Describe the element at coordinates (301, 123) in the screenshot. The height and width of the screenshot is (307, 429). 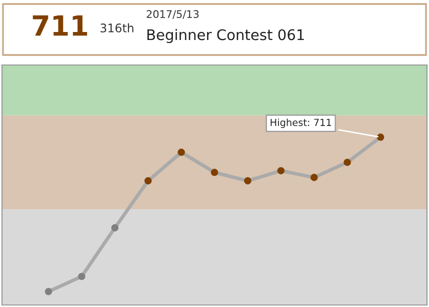
I see `text: Highest: 711` at that location.